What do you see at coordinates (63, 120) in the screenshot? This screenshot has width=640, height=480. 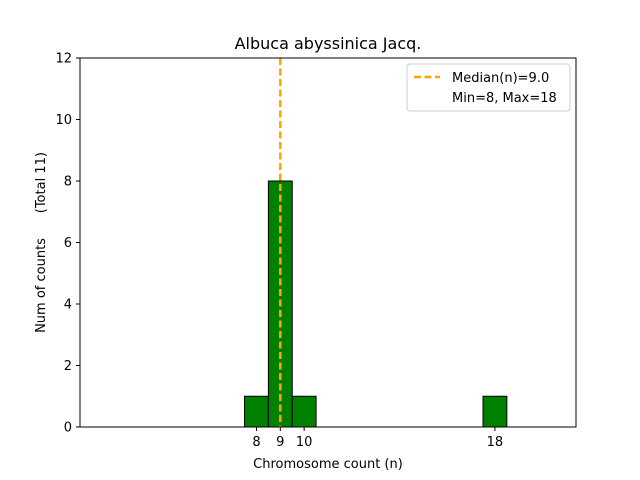 I see `y-tick-label: 10` at bounding box center [63, 120].